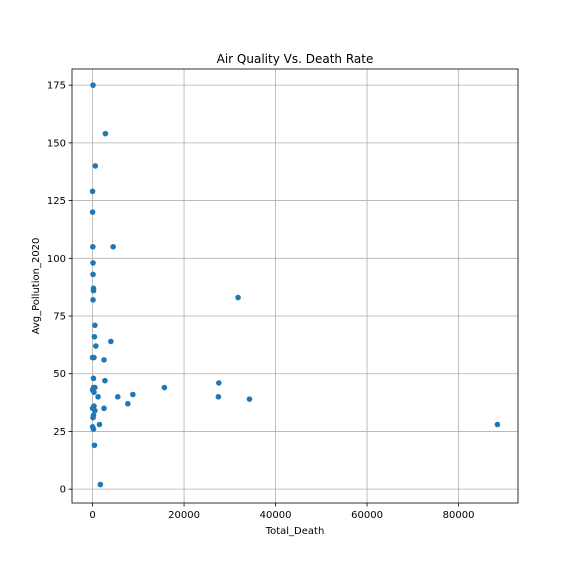 Image resolution: width=576 pixels, height=576 pixels. What do you see at coordinates (295, 59) in the screenshot?
I see `chart-title: Air Quality Vs. Death Rate` at bounding box center [295, 59].